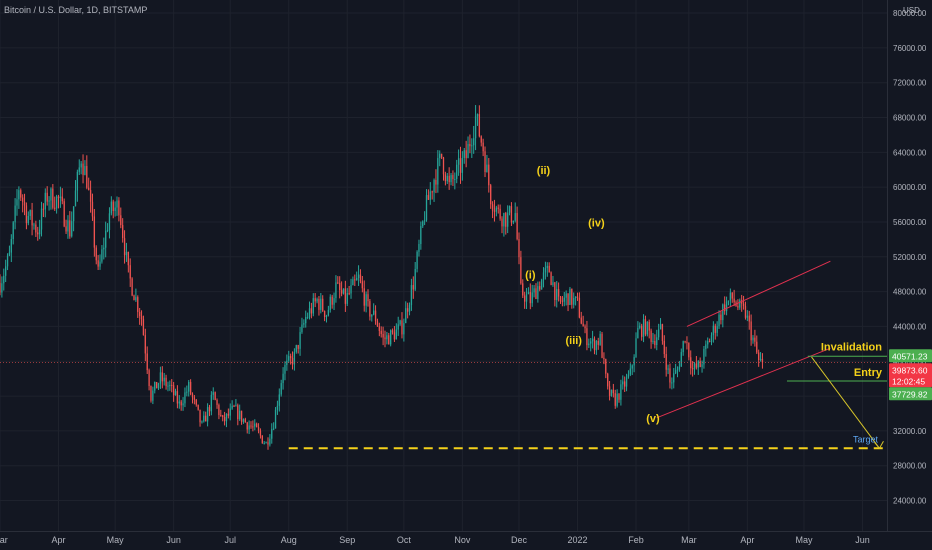 This screenshot has height=550, width=932. What do you see at coordinates (530, 276) in the screenshot?
I see `wave-label: (i)` at bounding box center [530, 276].